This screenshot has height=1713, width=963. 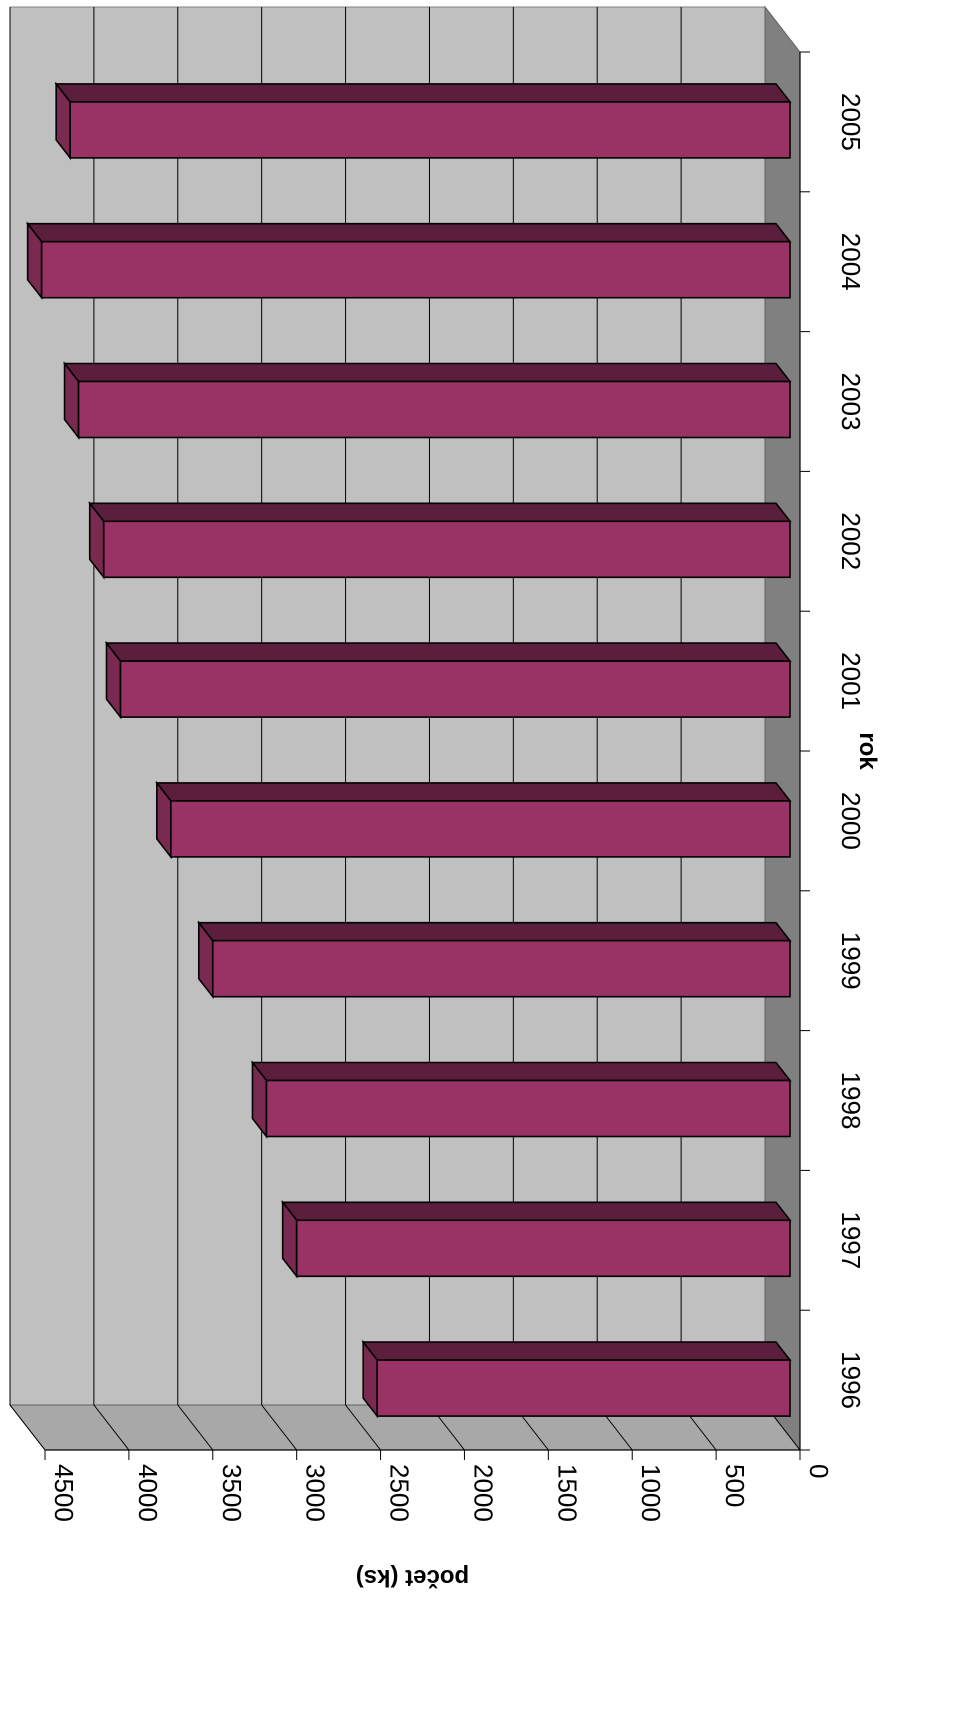 What do you see at coordinates (851, 122) in the screenshot?
I see `category-tick-label: 2005` at bounding box center [851, 122].